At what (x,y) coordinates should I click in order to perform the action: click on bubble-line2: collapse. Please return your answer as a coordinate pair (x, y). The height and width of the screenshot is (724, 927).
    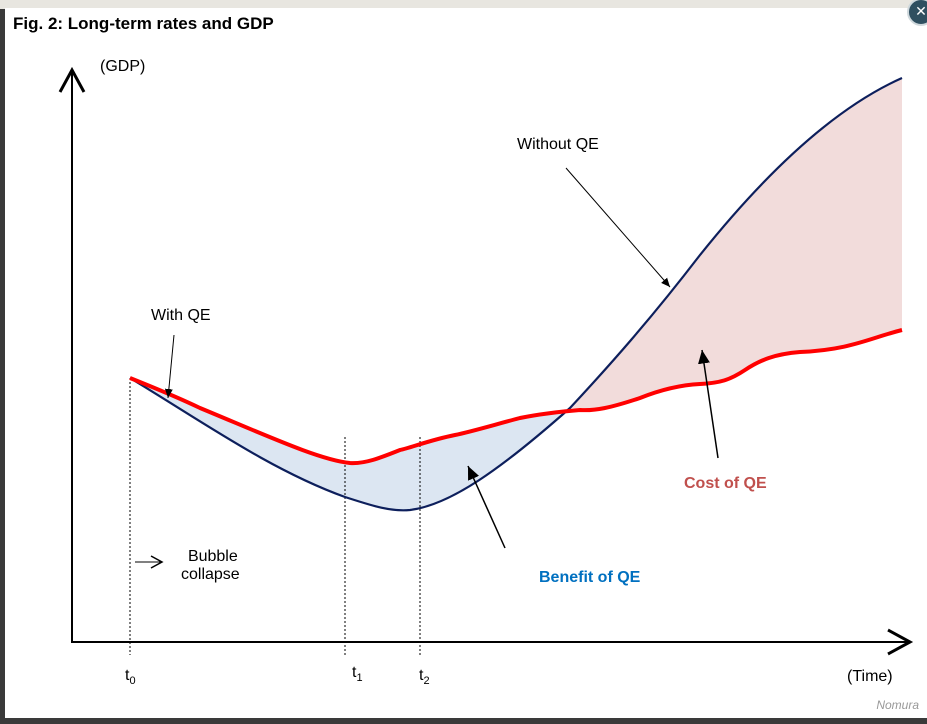
    Looking at the image, I should click on (210, 574).